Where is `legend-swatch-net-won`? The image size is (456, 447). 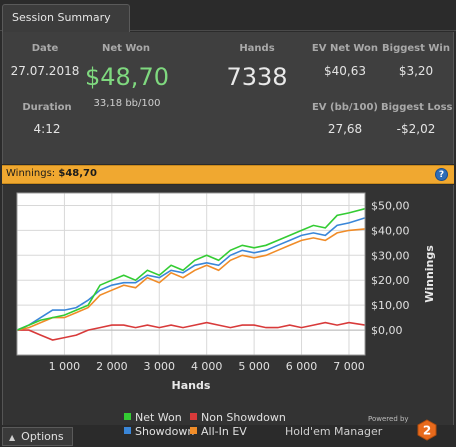 legend-swatch-net-won is located at coordinates (127, 416).